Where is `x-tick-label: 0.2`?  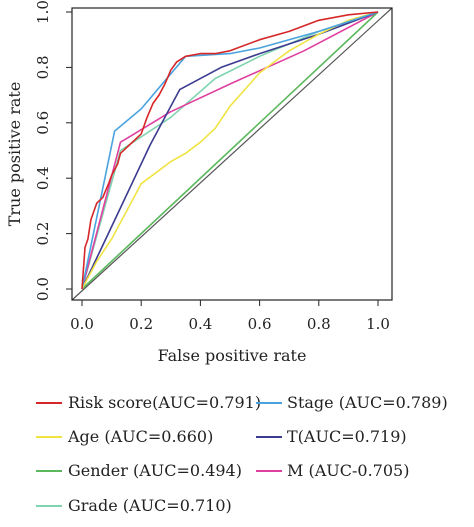 x-tick-label: 0.2 is located at coordinates (141, 324).